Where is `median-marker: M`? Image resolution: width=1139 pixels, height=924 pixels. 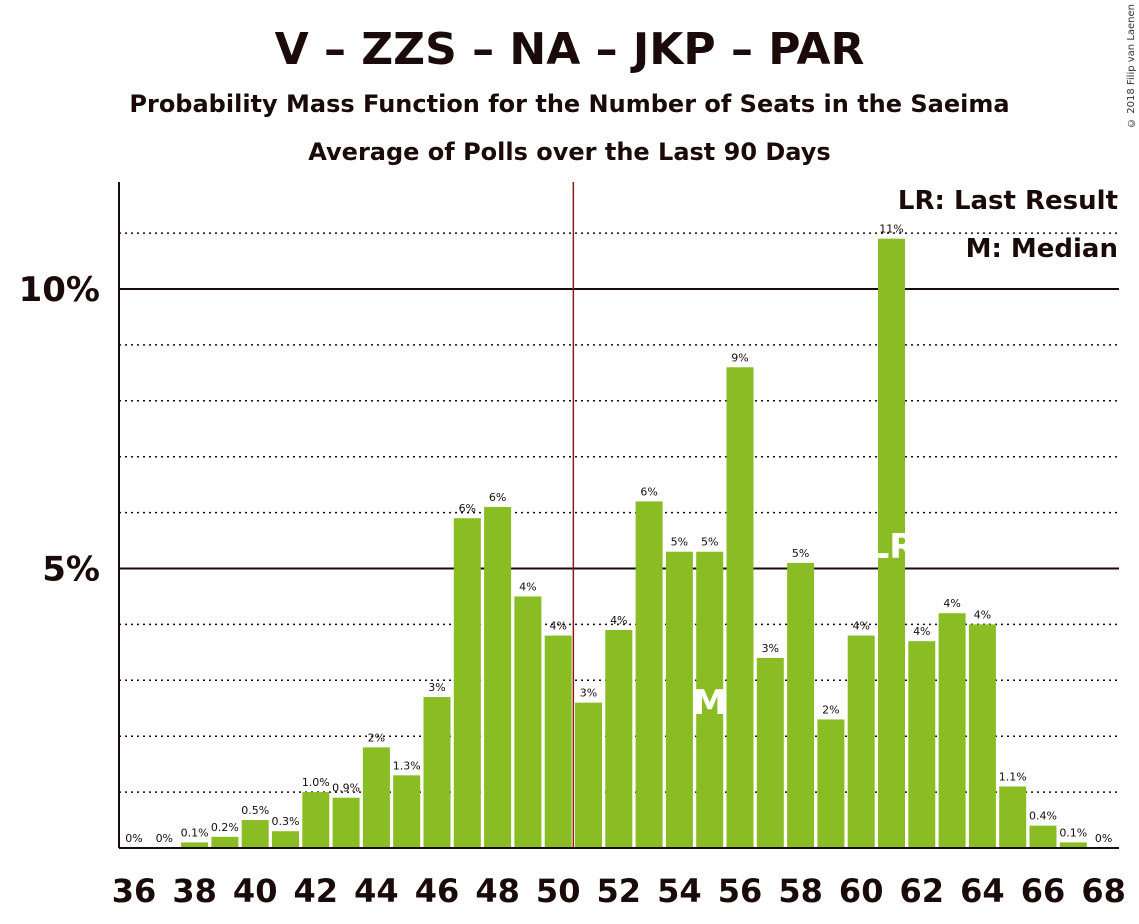
median-marker: M is located at coordinates (710, 703).